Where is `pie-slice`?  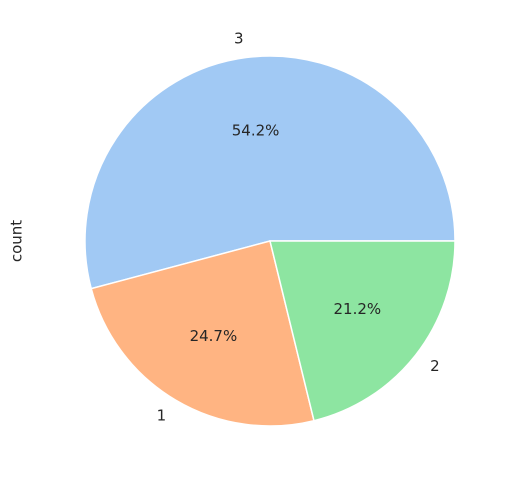 pie-slice is located at coordinates (362, 331).